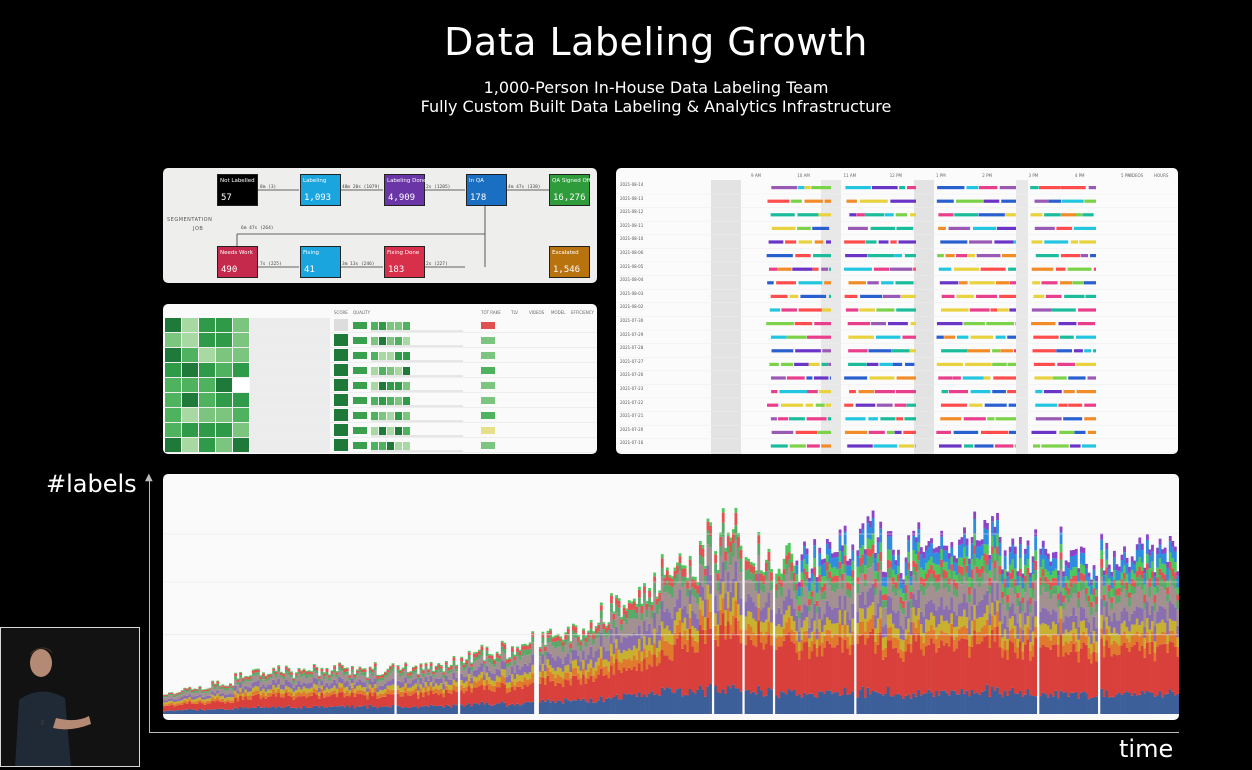 The image size is (1252, 770). Describe the element at coordinates (570, 190) in the screenshot. I see `node-qa-signed-off: QA Signed Off 16,276` at that location.